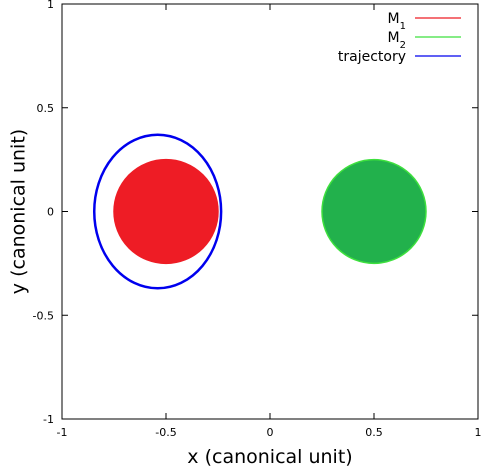 This screenshot has height=471, width=486. What do you see at coordinates (62, 432) in the screenshot?
I see `x-tick-label: -1` at bounding box center [62, 432].